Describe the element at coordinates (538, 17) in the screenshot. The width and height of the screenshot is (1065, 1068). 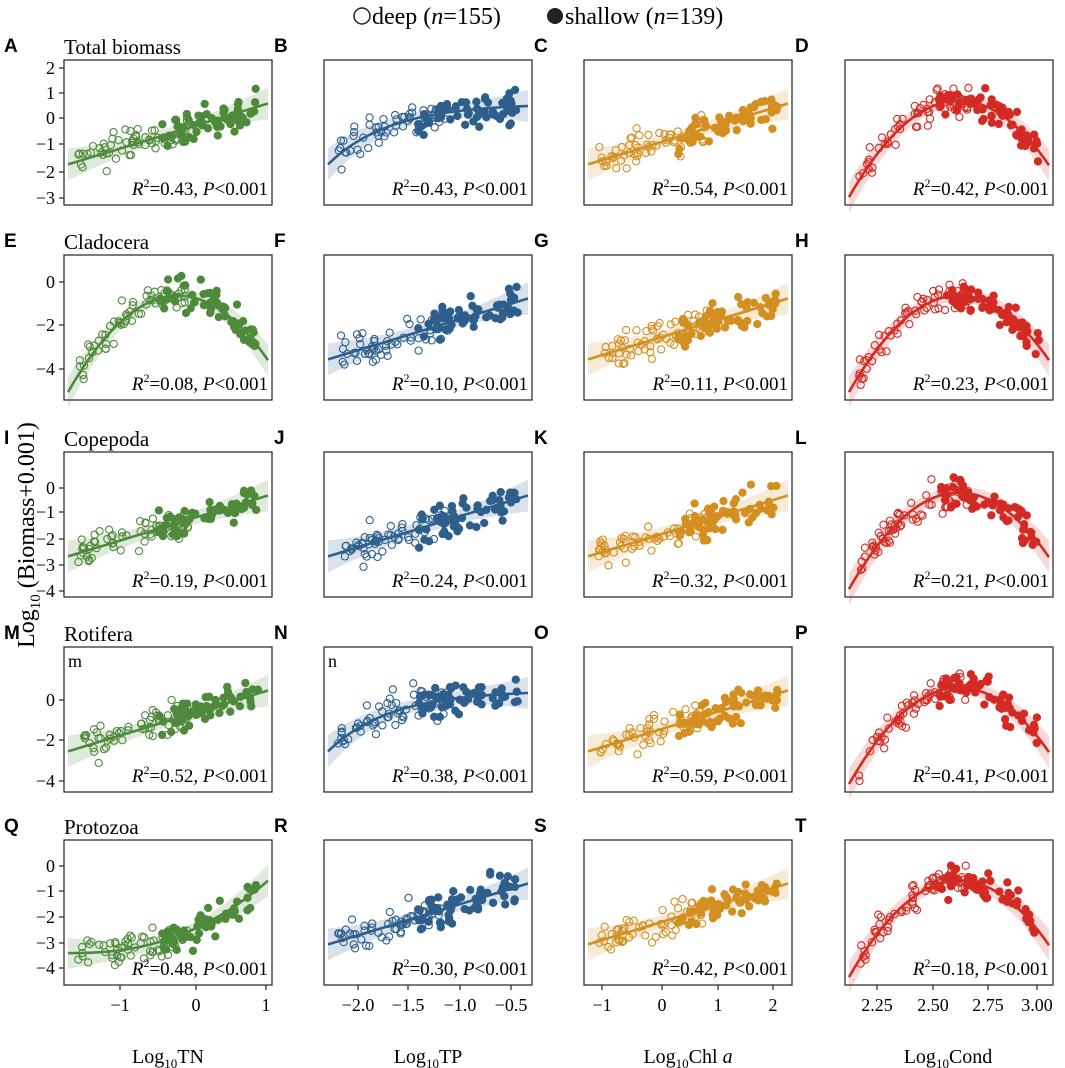
I see `legend: deep (n=155) shallow (n=139)` at that location.